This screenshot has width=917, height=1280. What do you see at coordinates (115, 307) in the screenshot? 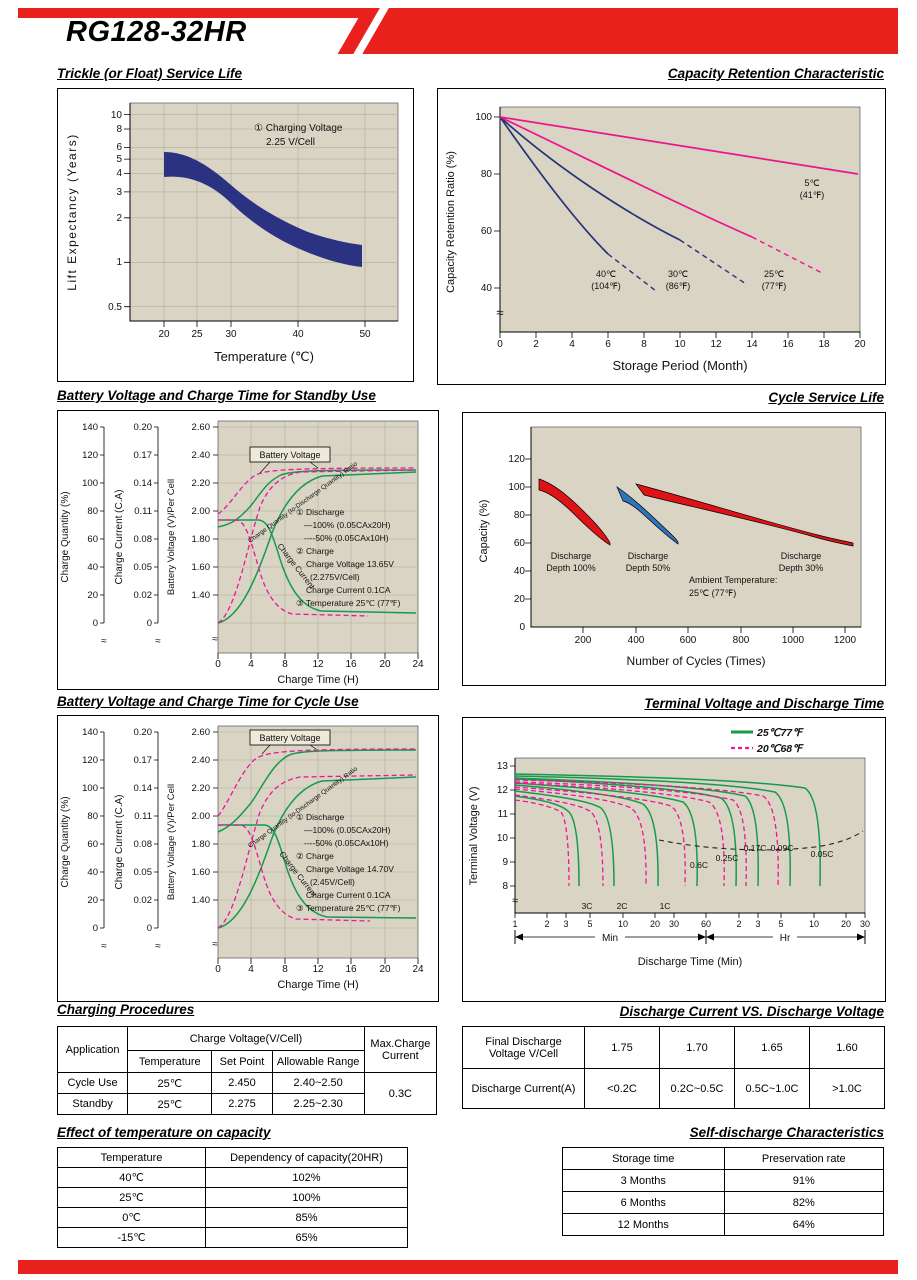
I see `tick-label: 0.5` at bounding box center [115, 307].